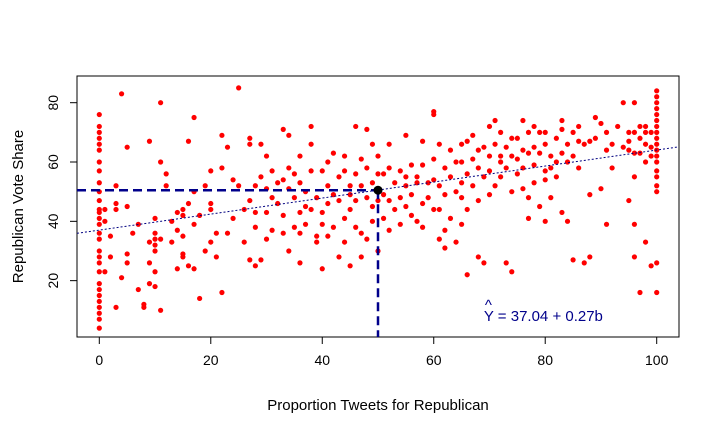  I want to click on x-tick-label: 40, so click(322, 360).